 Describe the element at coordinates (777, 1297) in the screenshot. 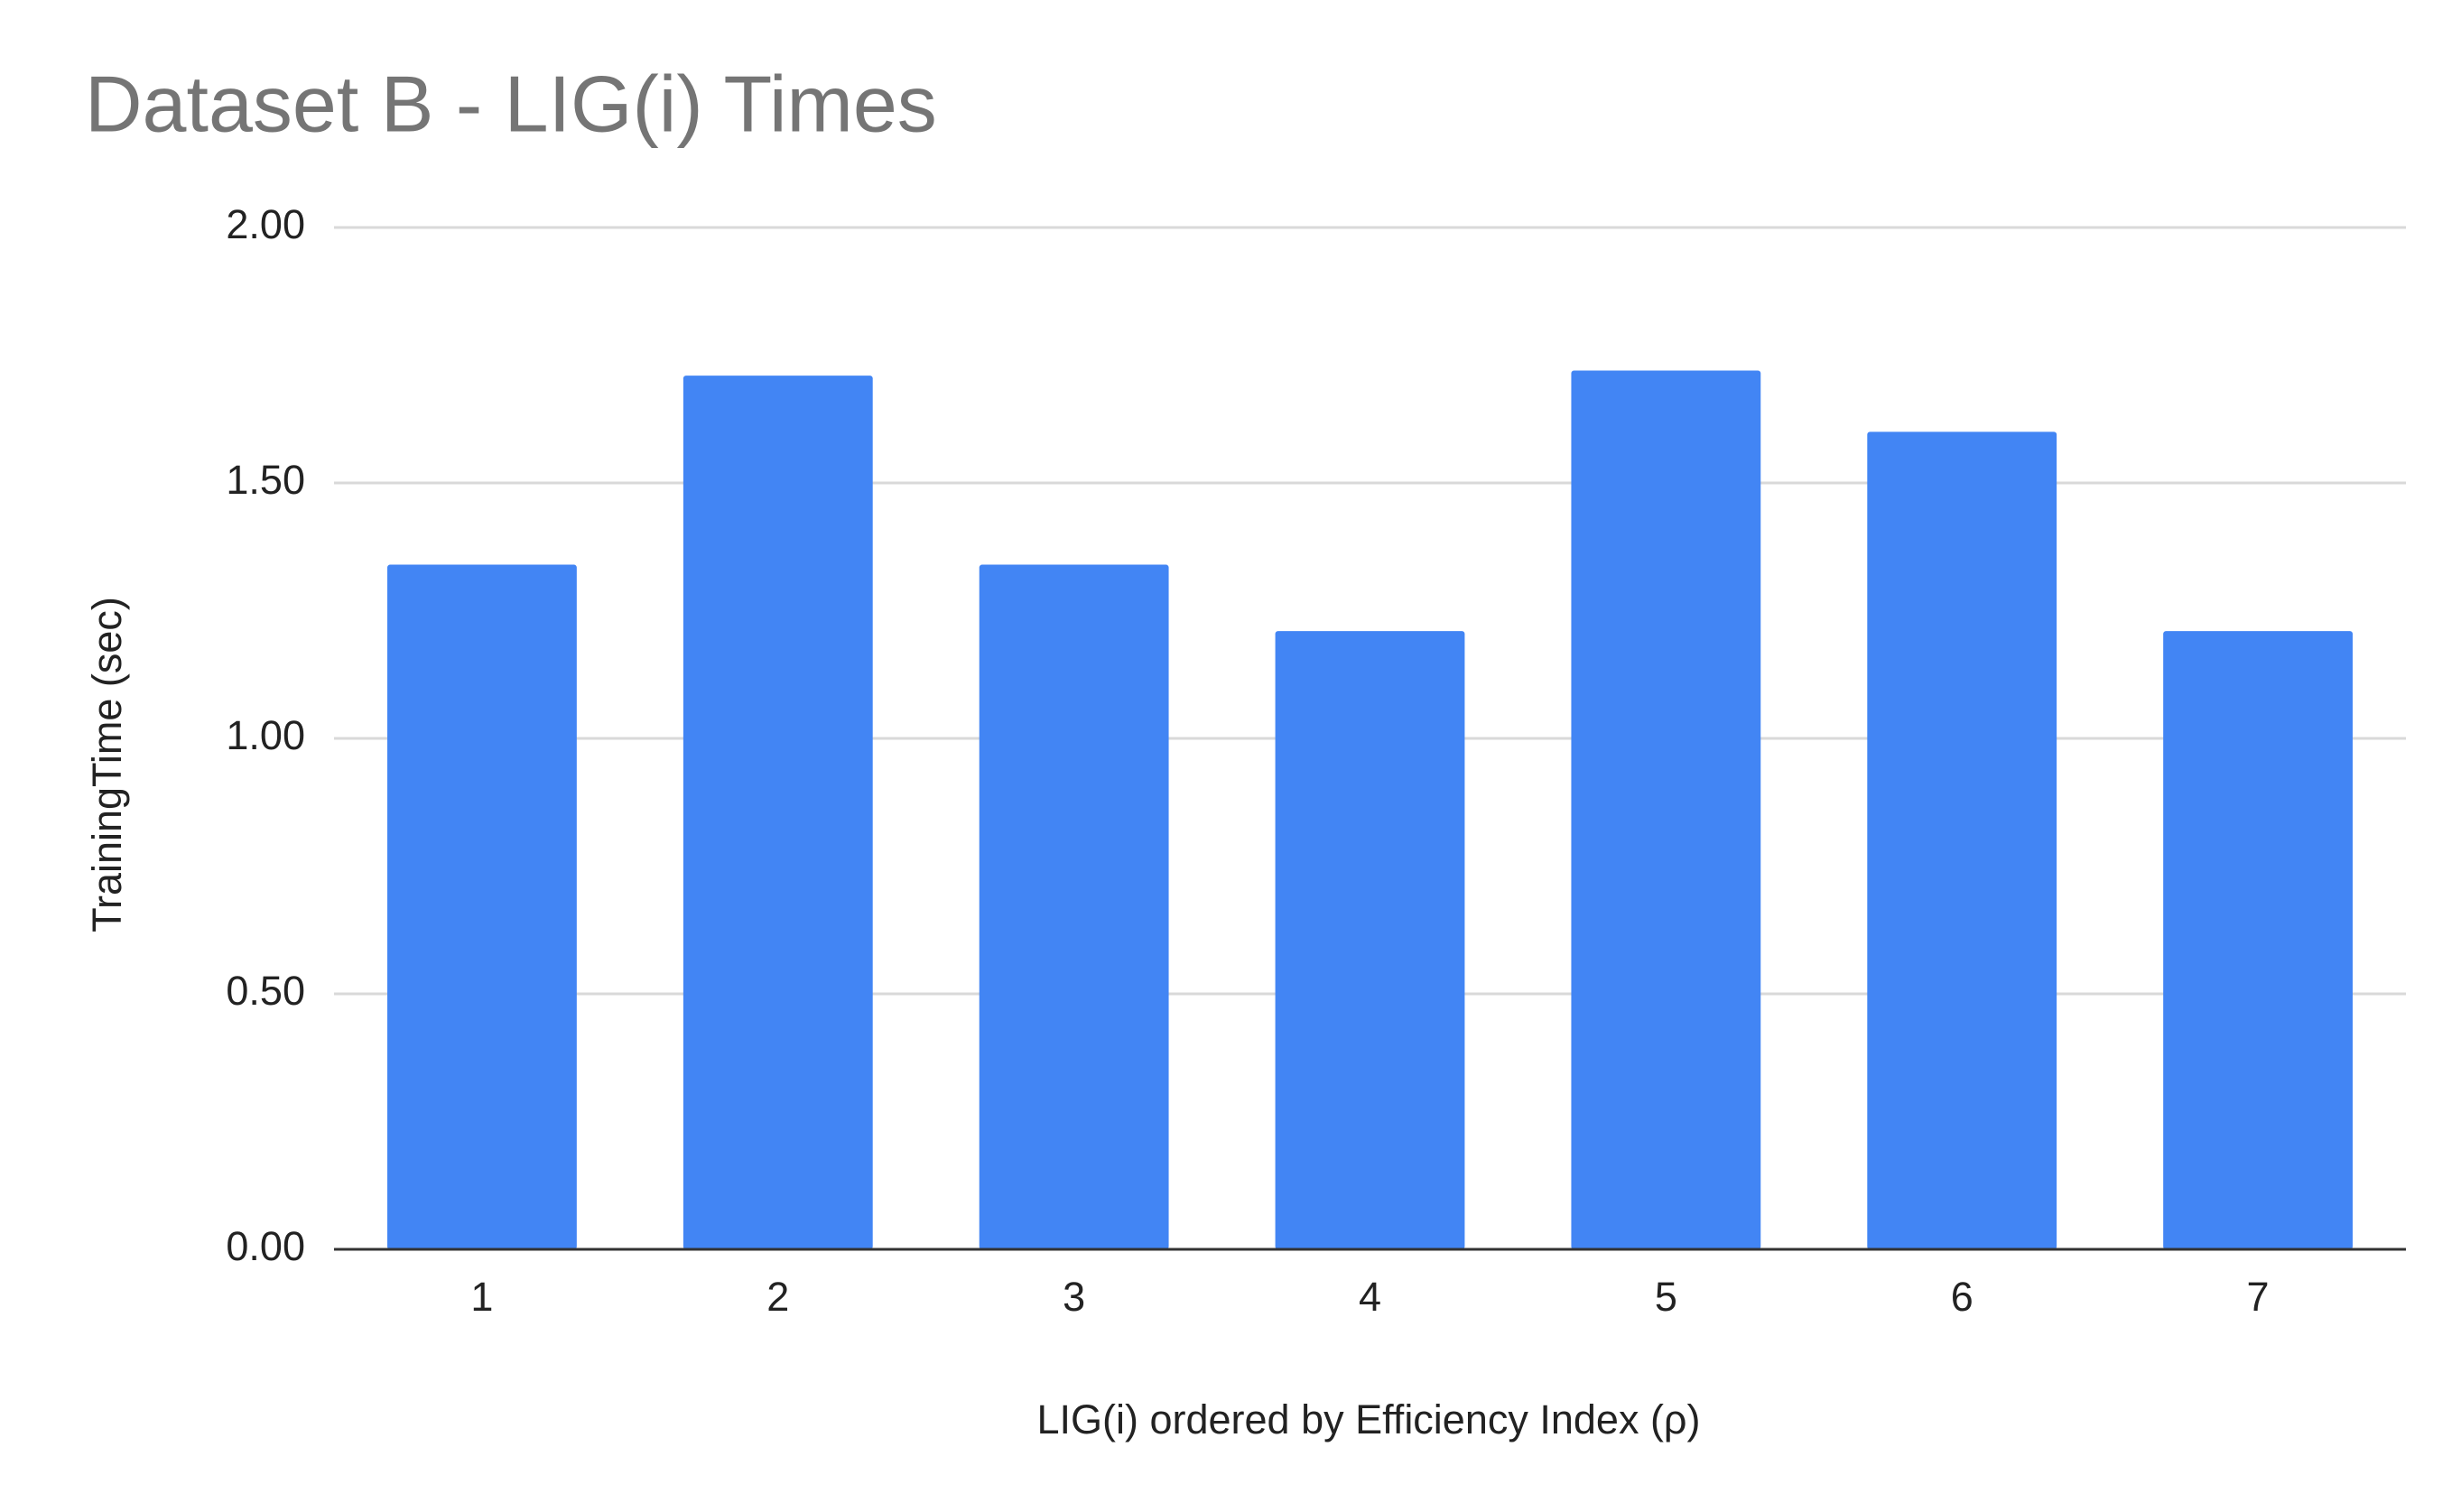

I see `x-tick-label: 2` at that location.